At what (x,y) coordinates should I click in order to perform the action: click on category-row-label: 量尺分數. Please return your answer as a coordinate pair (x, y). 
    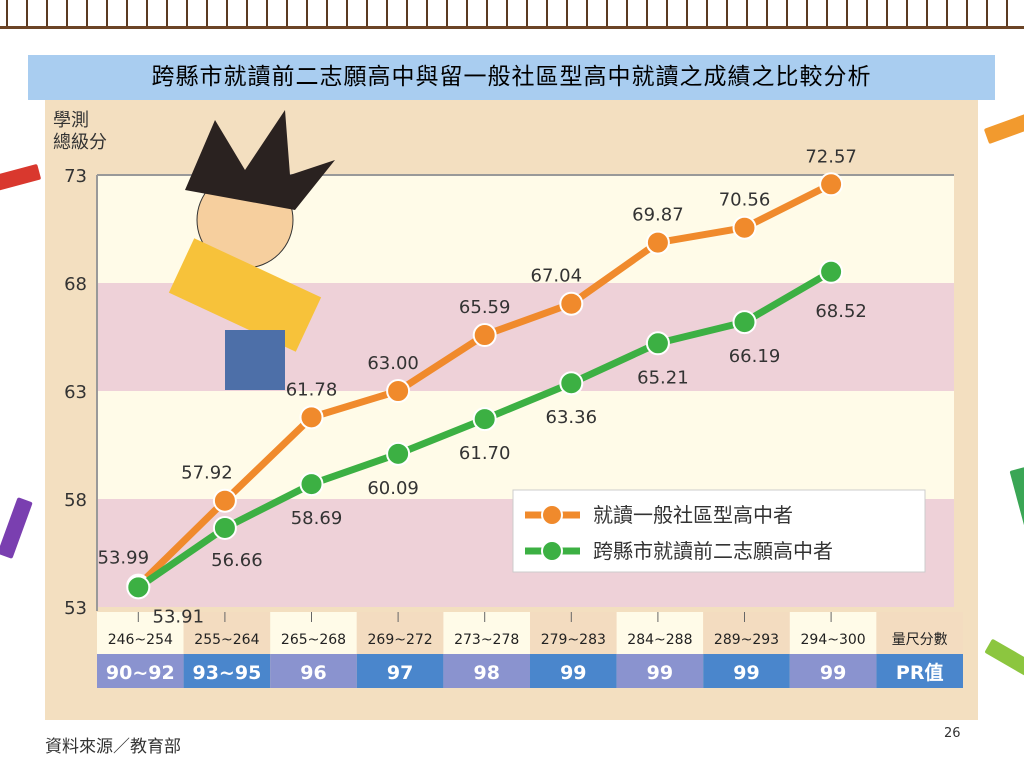
    Looking at the image, I should click on (920, 640).